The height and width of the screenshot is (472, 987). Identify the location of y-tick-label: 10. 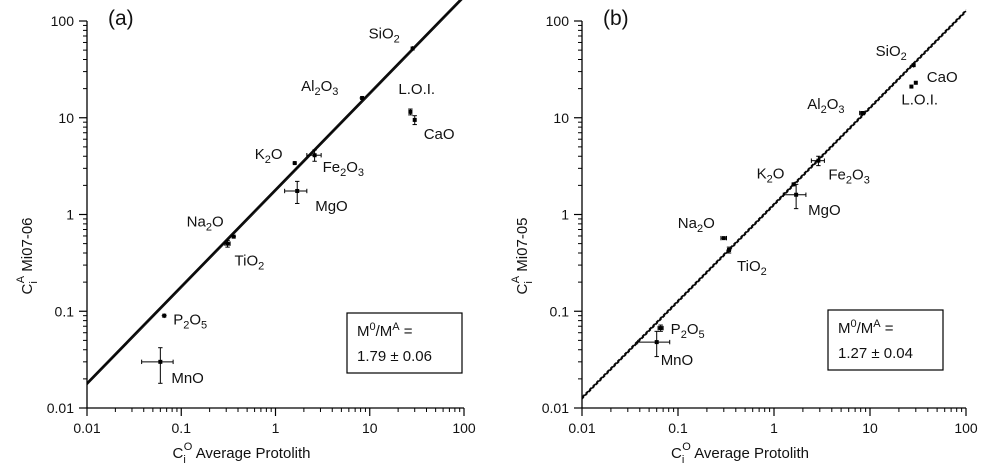
(66, 118).